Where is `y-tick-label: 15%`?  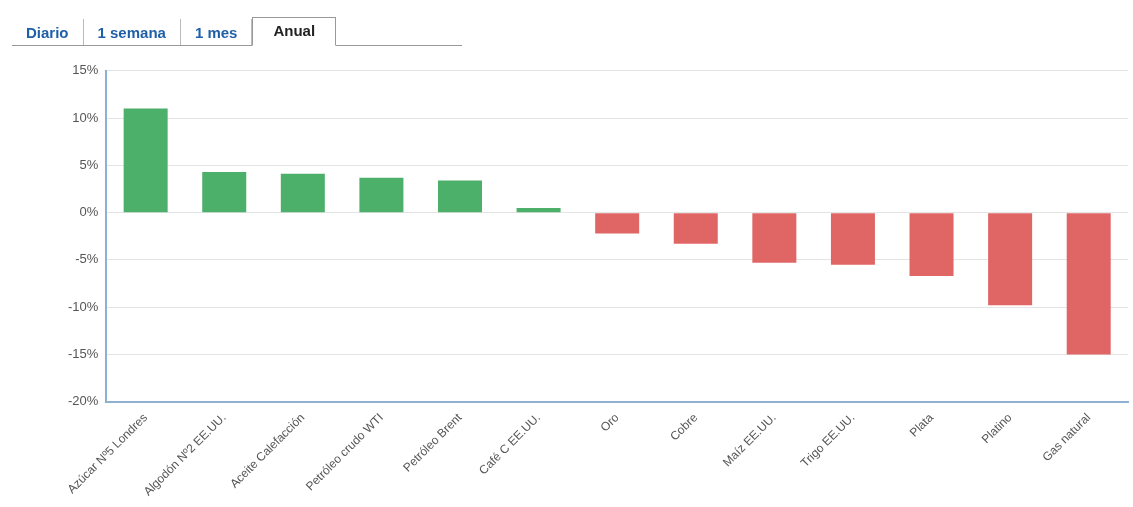
y-tick-label: 15% is located at coordinates (85, 70).